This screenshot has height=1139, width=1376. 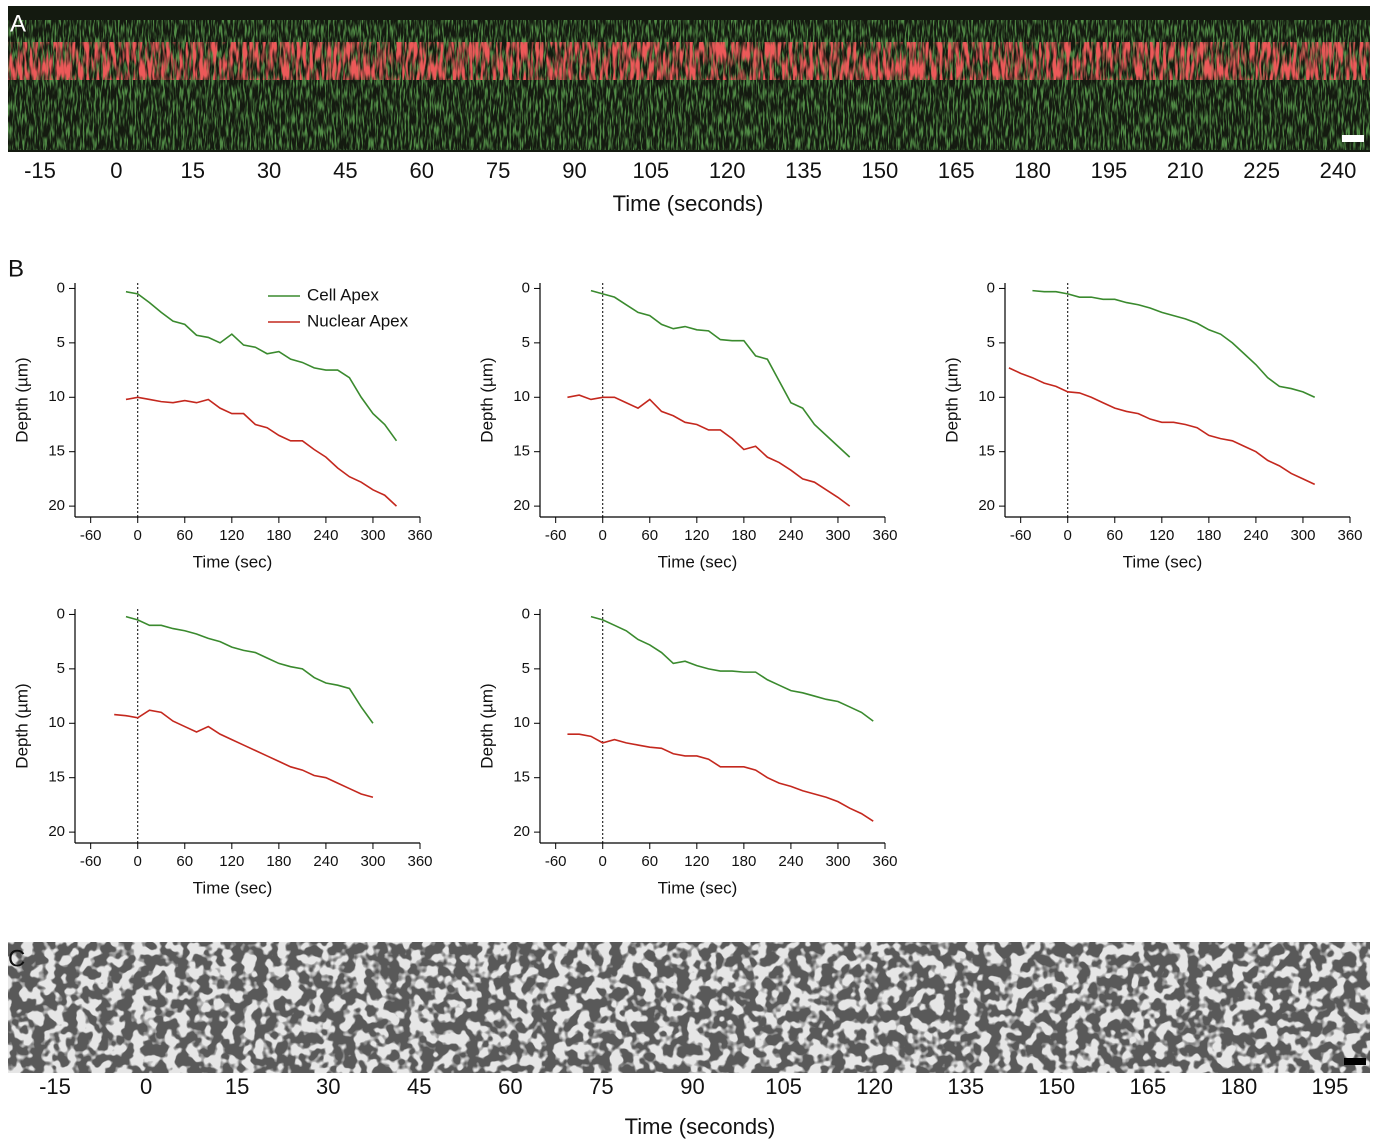 What do you see at coordinates (328, 1086) in the screenshot?
I see `time-label: 30` at bounding box center [328, 1086].